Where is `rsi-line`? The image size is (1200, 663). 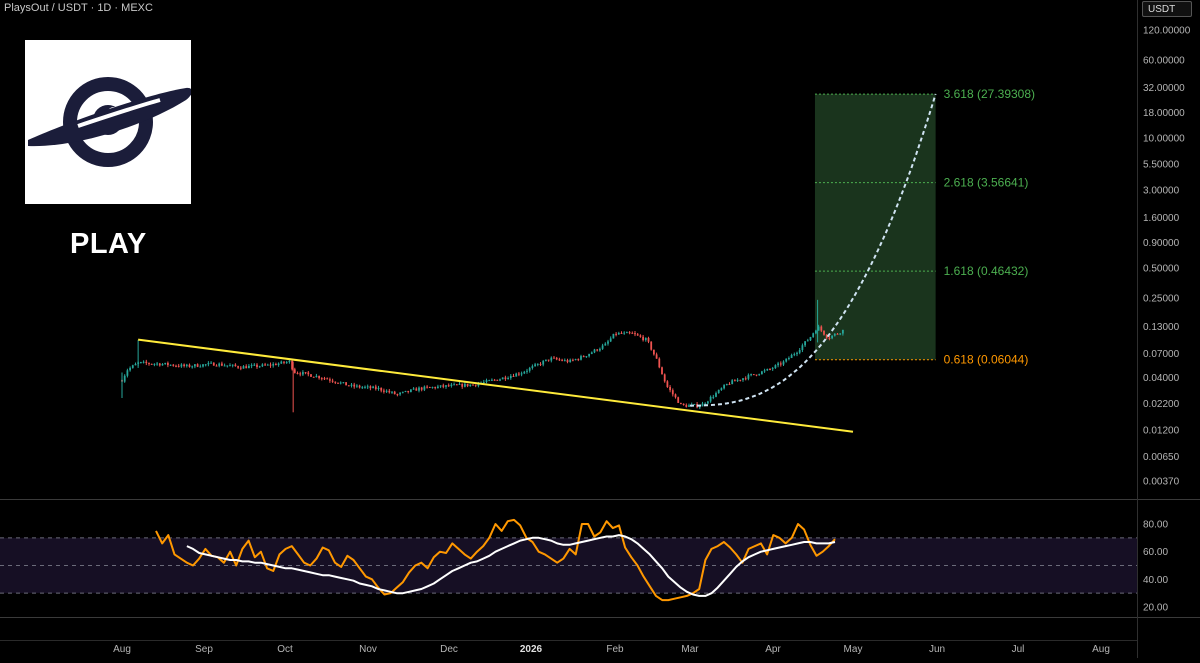
rsi-line is located at coordinates (495, 560).